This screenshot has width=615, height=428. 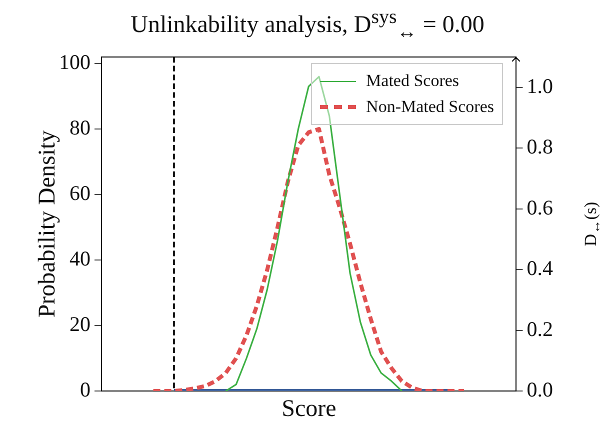 What do you see at coordinates (80, 128) in the screenshot?
I see `y-tick-label: 80` at bounding box center [80, 128].